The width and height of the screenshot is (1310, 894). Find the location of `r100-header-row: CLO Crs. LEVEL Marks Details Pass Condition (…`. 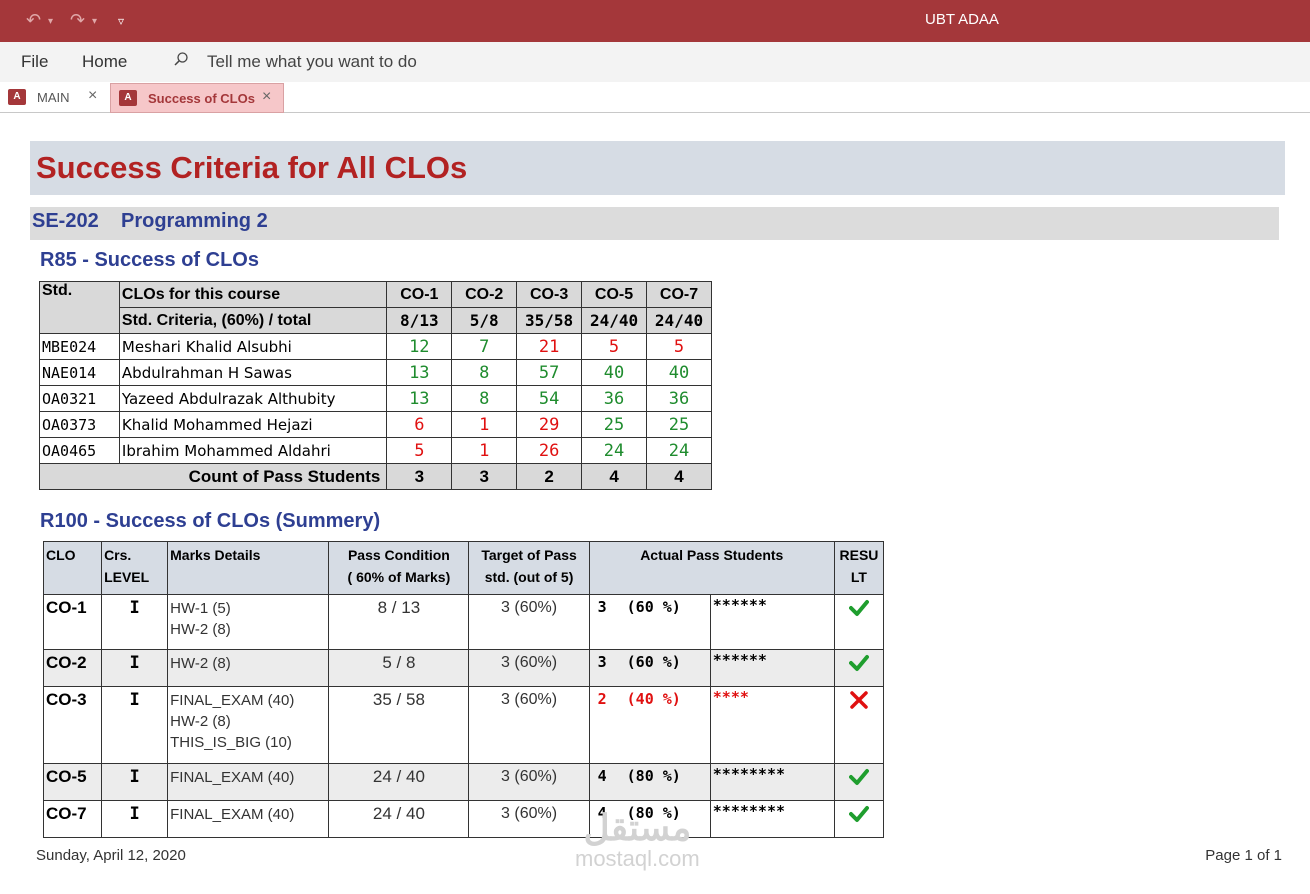

r100-header-row: CLO Crs. LEVEL Marks Details Pass Condition (… is located at coordinates (463, 568).